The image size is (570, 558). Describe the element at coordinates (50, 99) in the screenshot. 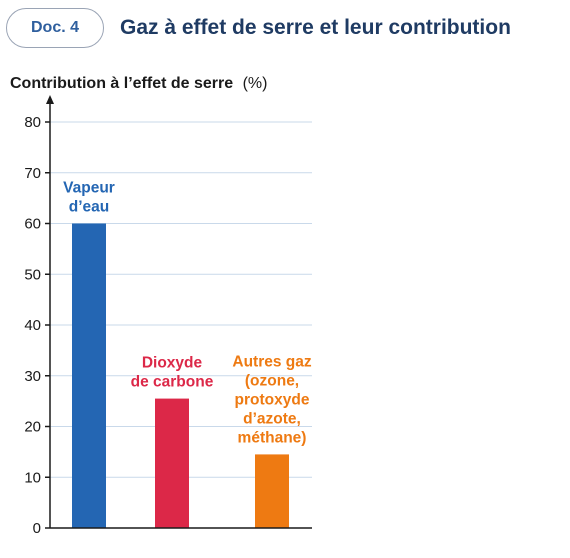

I see `y-axis-arrow-icon` at that location.